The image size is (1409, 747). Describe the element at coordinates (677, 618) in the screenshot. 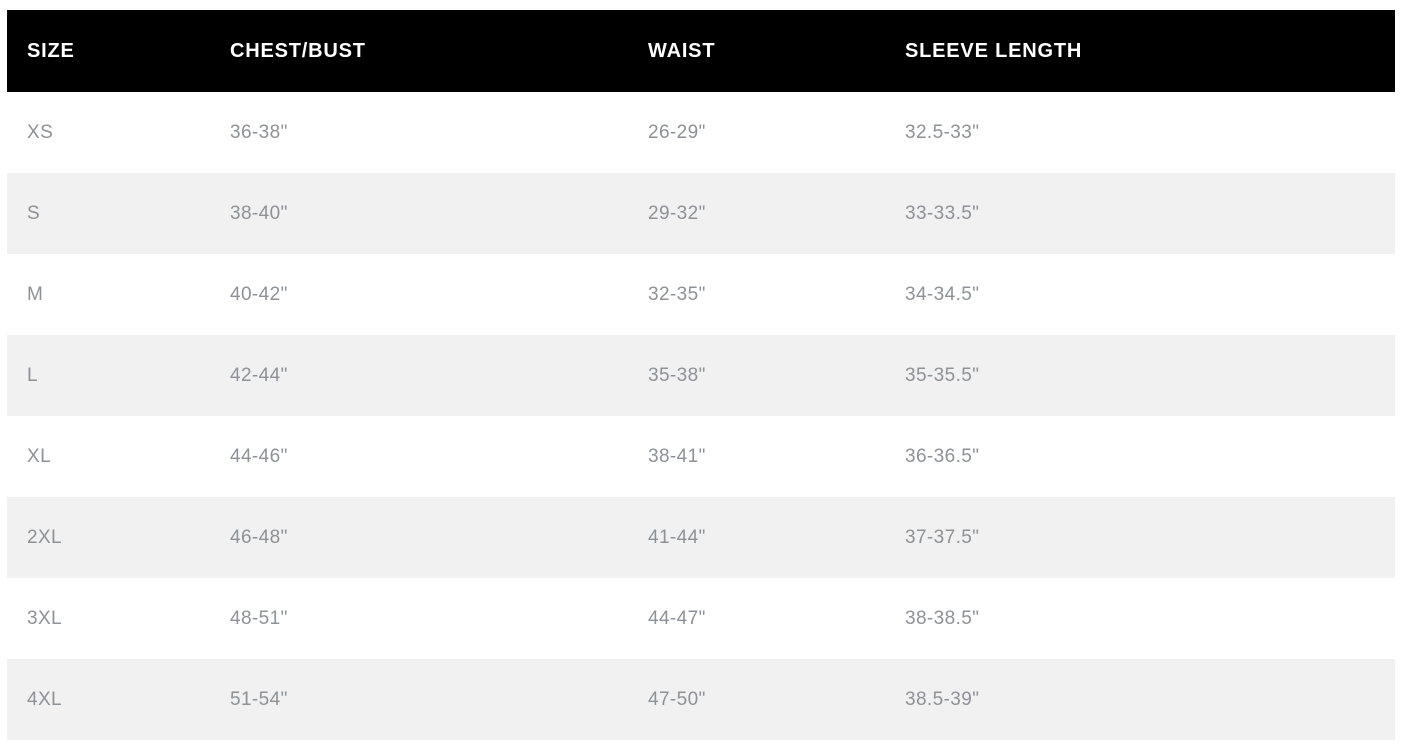

I see `cell-waist: 44-47"` at that location.